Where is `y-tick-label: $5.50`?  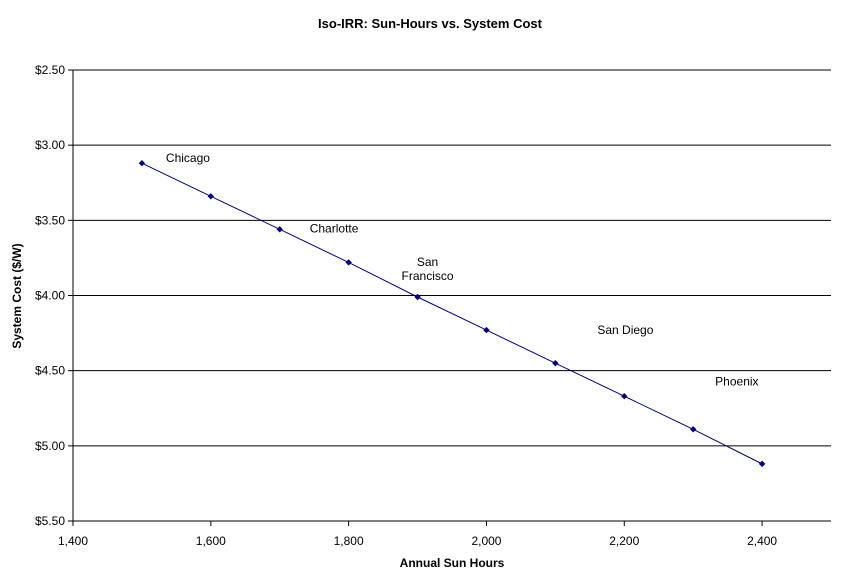 y-tick-label: $5.50 is located at coordinates (50, 521).